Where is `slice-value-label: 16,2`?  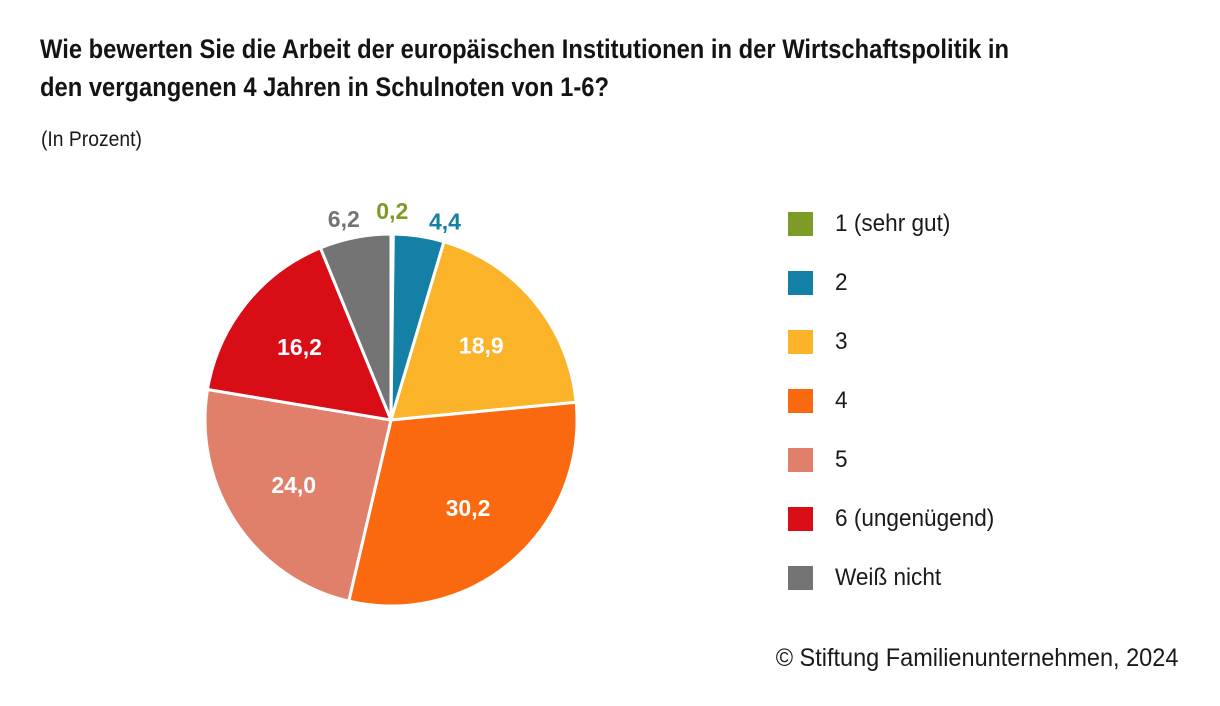
slice-value-label: 16,2 is located at coordinates (299, 347).